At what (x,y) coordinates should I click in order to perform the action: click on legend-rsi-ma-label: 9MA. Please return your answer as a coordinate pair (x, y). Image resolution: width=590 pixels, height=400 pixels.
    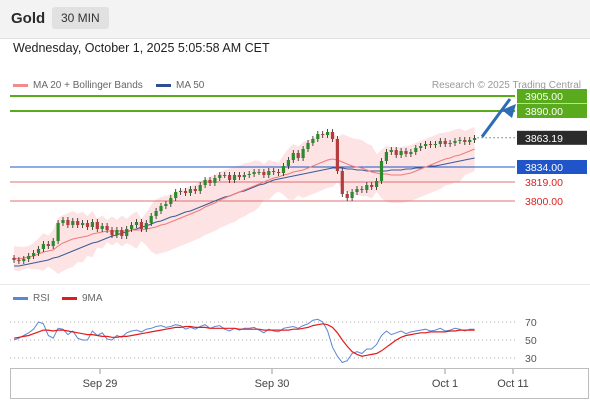
    Looking at the image, I should click on (92, 298).